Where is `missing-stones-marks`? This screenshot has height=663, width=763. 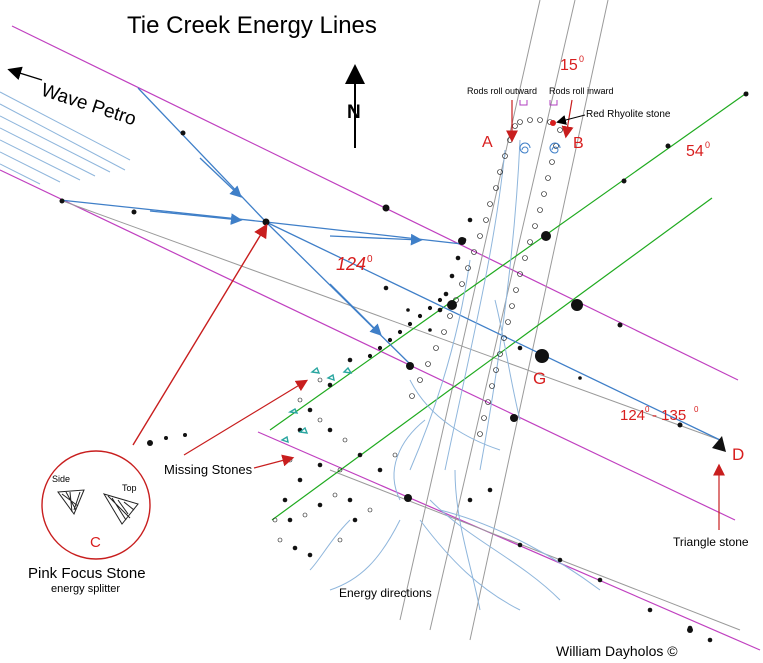
missing-stones-marks is located at coordinates (316, 405).